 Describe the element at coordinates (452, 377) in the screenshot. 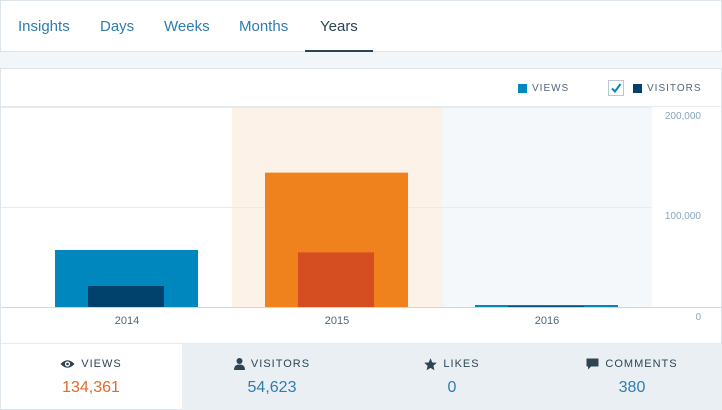

I see `stat-likes: LIKES 0` at that location.